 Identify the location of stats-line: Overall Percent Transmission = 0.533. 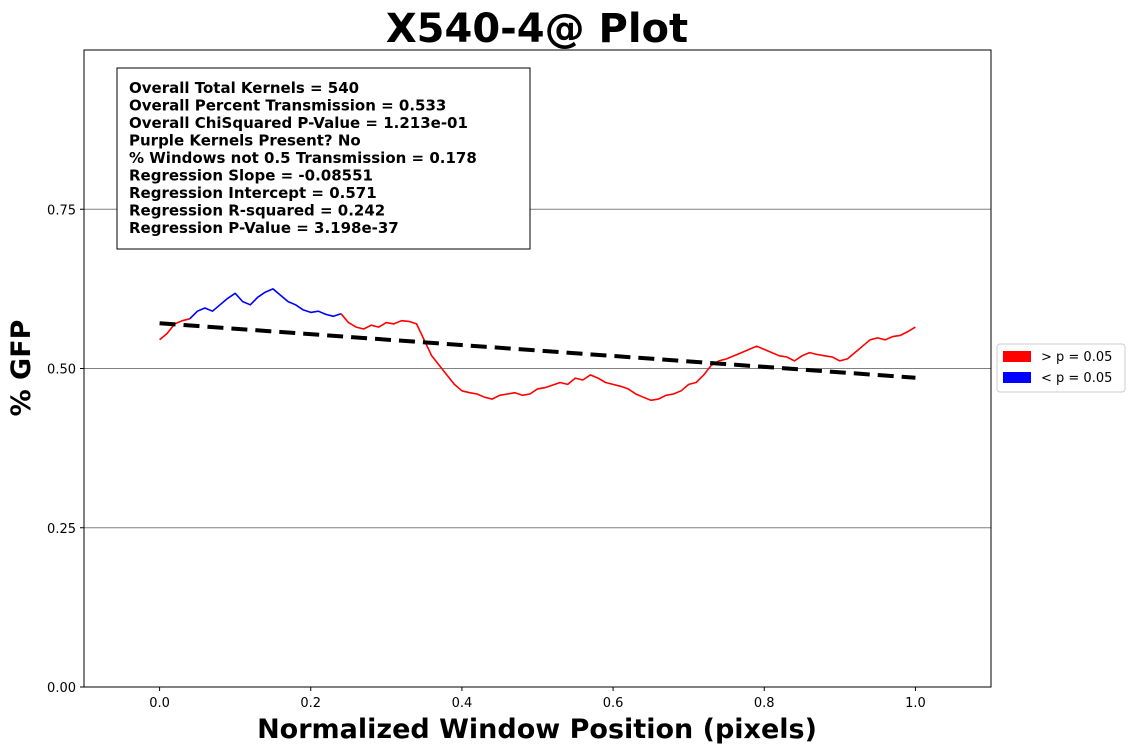
(287, 106).